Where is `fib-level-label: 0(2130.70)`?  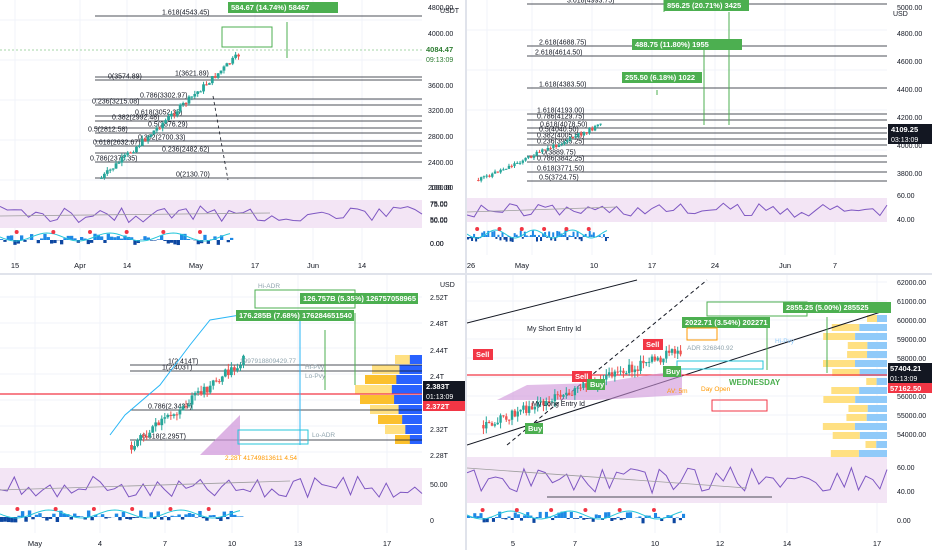
fib-level-label: 0(2130.70) is located at coordinates (193, 175).